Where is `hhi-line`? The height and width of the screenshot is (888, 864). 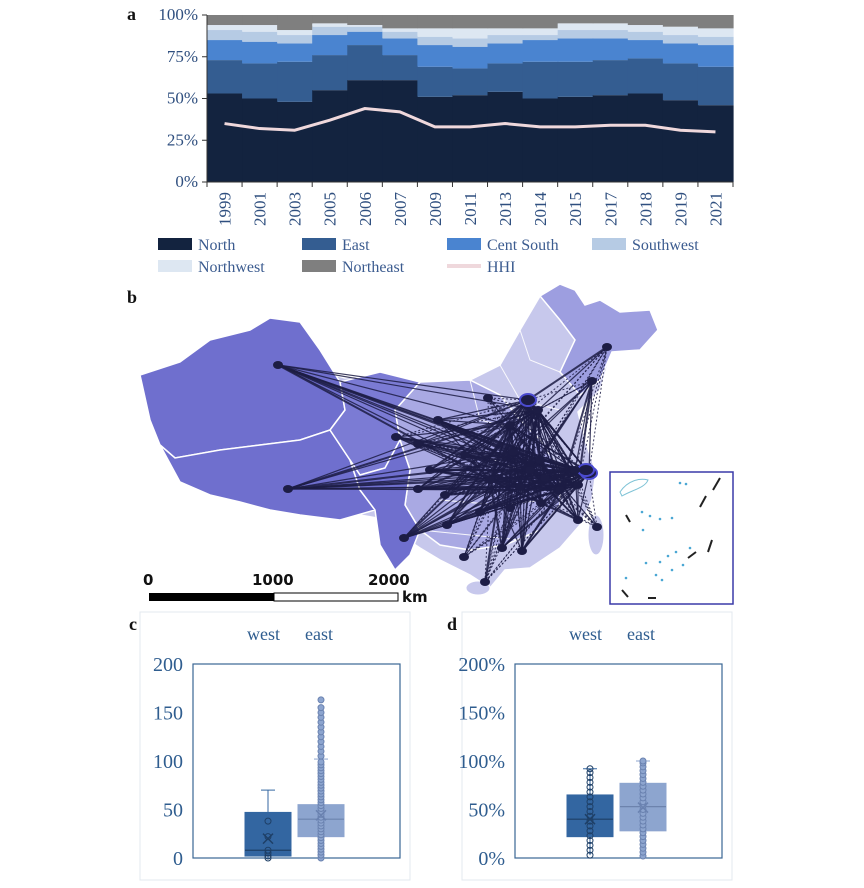 hhi-line is located at coordinates (470, 120).